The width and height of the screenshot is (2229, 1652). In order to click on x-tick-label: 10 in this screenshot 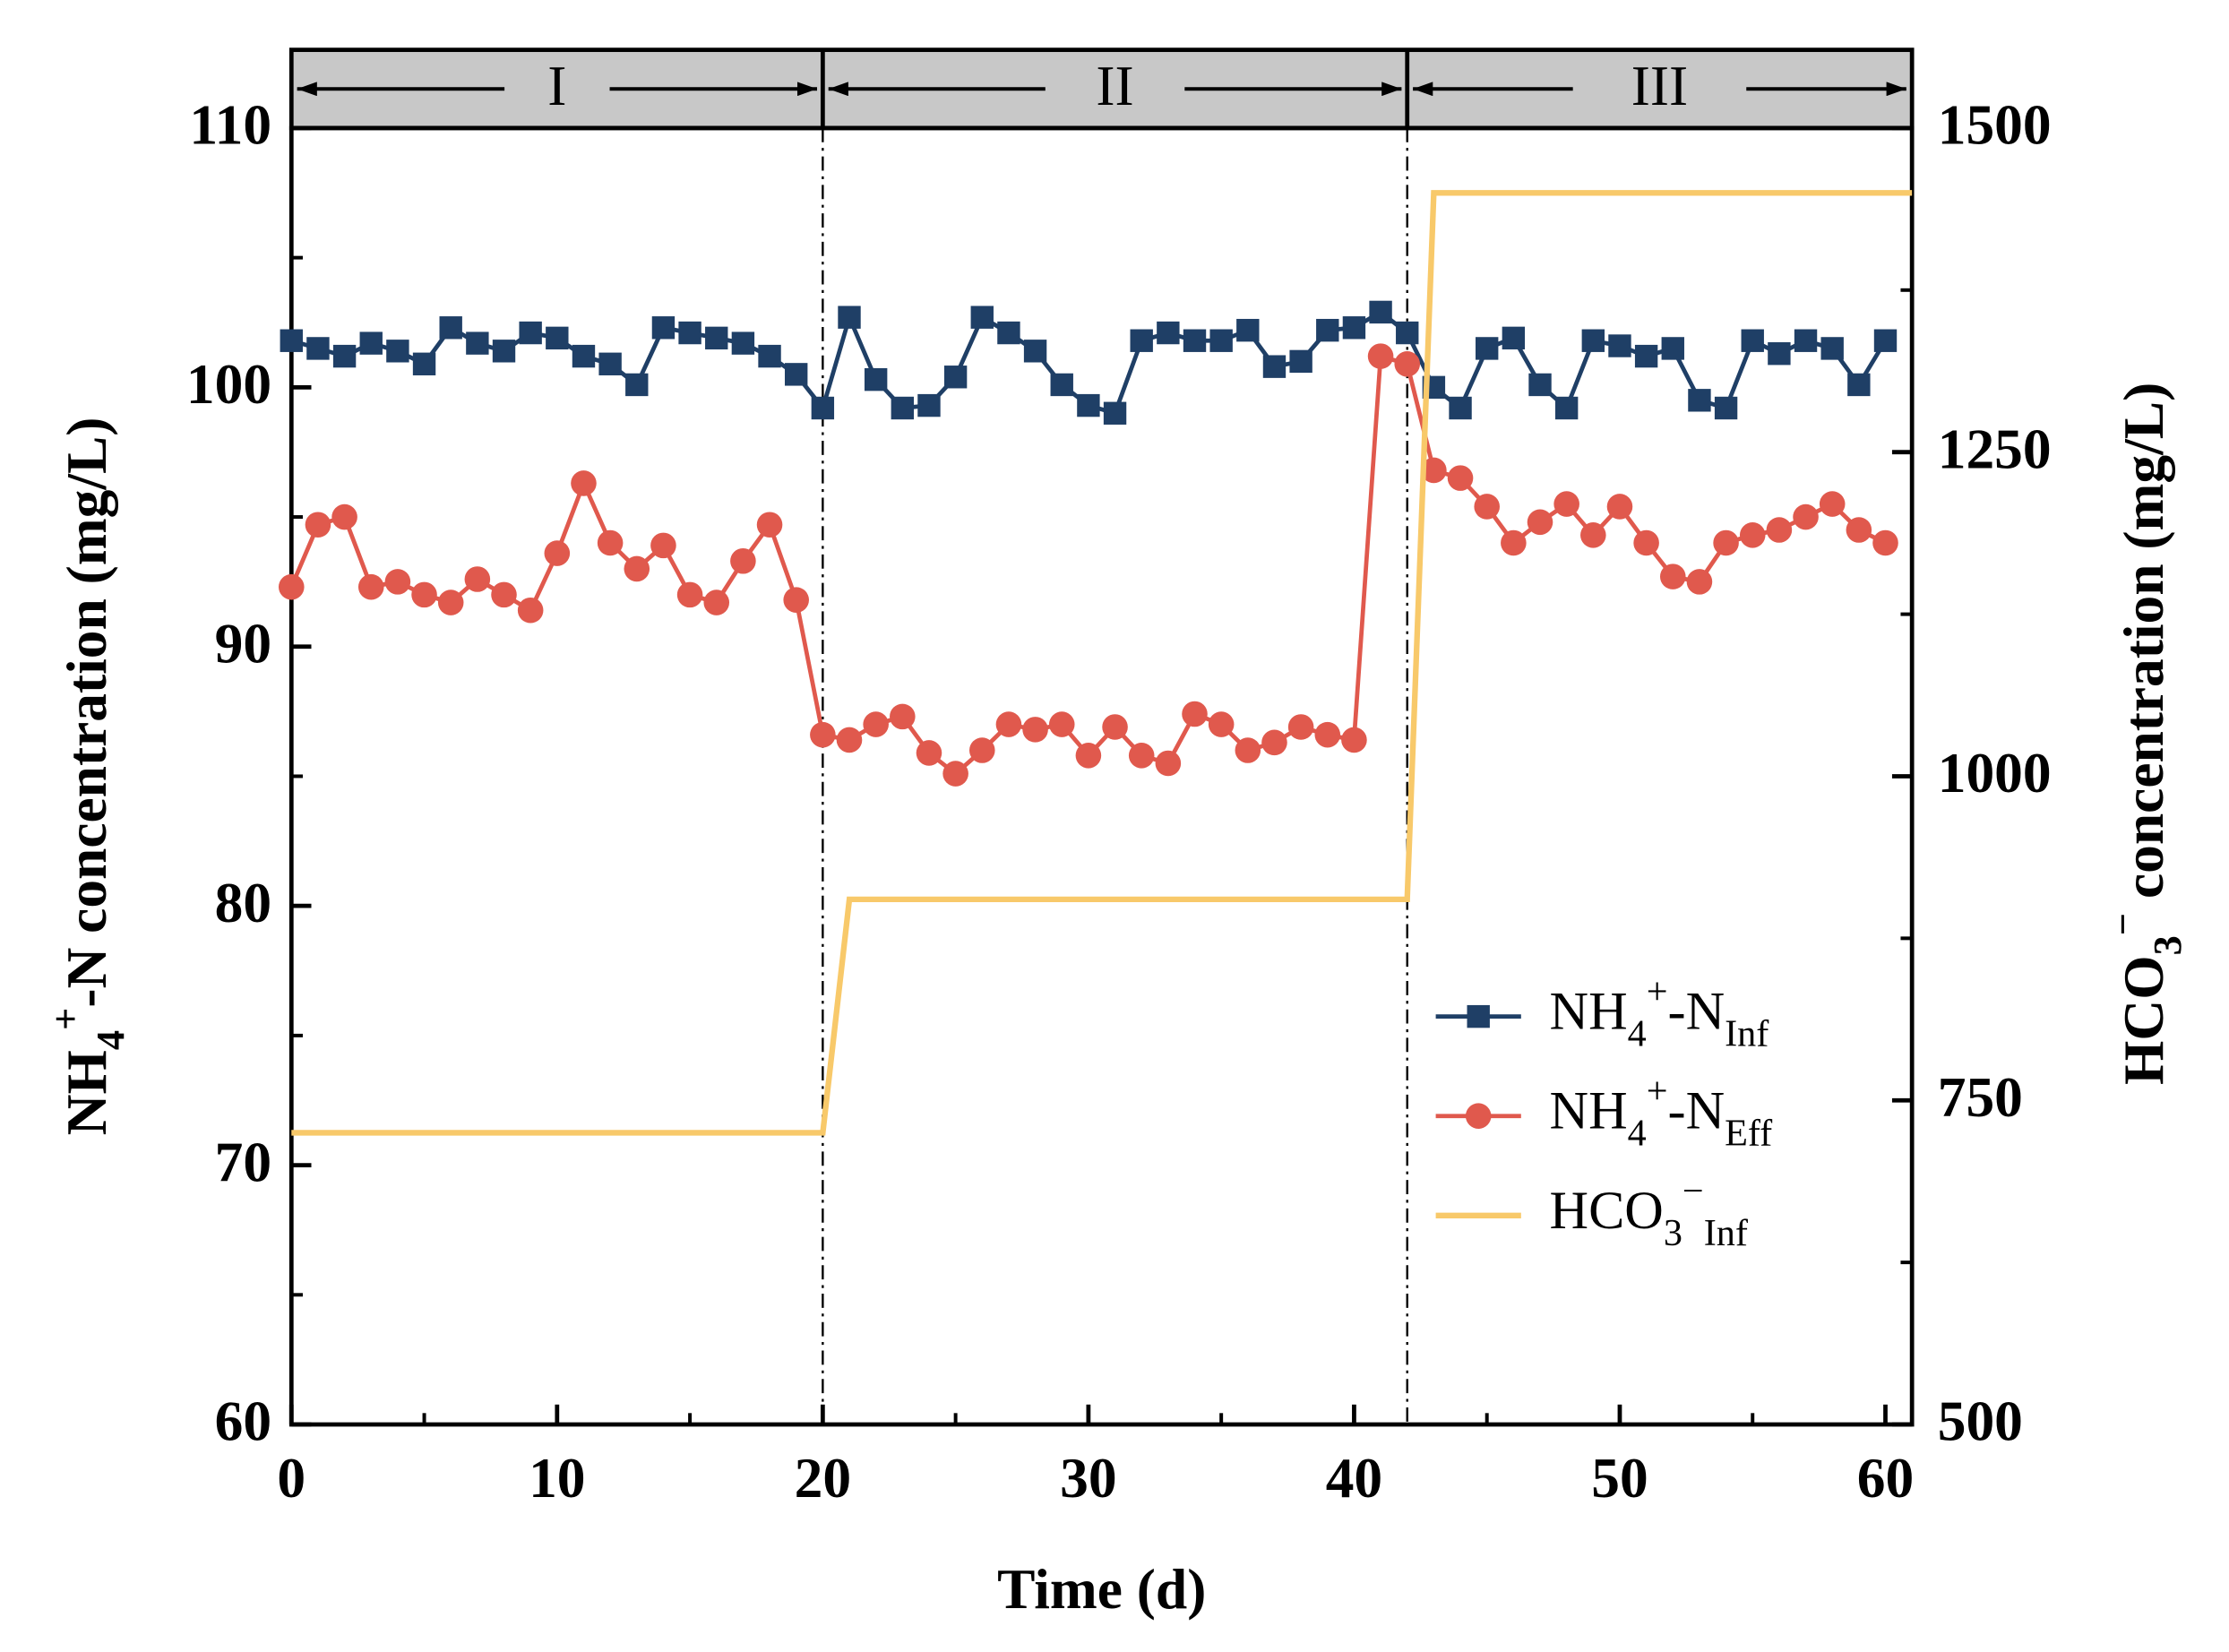, I will do `click(557, 1478)`.